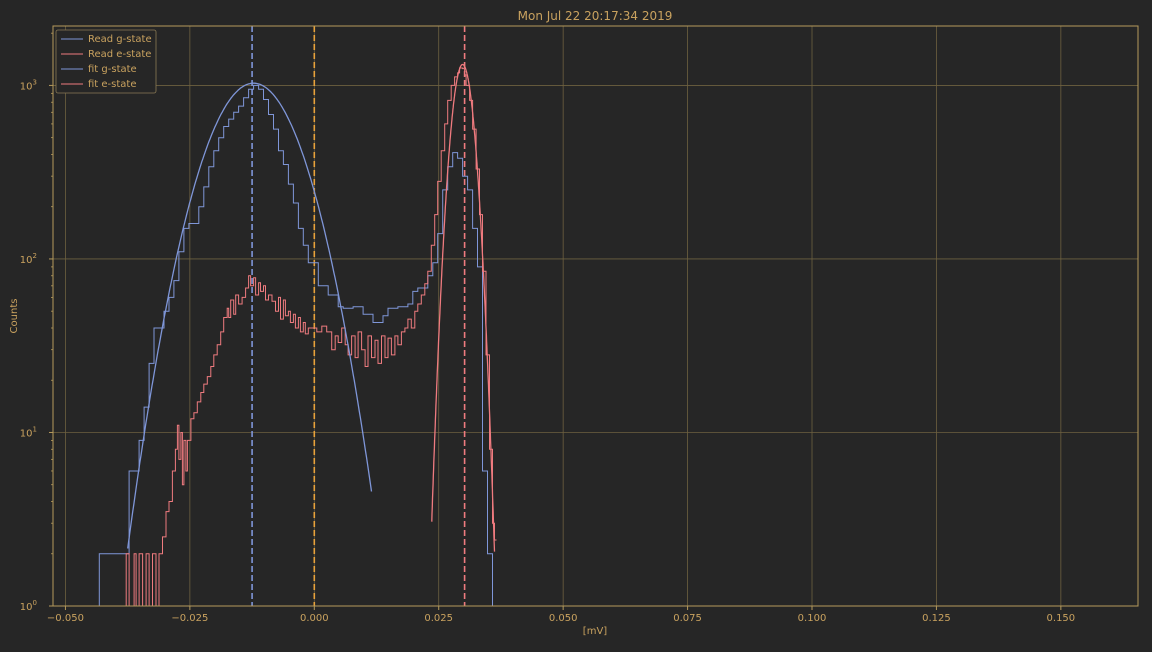 The height and width of the screenshot is (652, 1152). What do you see at coordinates (936, 618) in the screenshot?
I see `x-tick-label: 0.125` at bounding box center [936, 618].